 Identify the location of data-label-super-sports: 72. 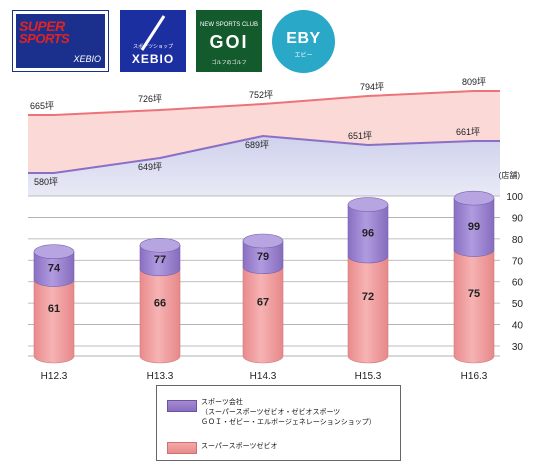
(368, 297).